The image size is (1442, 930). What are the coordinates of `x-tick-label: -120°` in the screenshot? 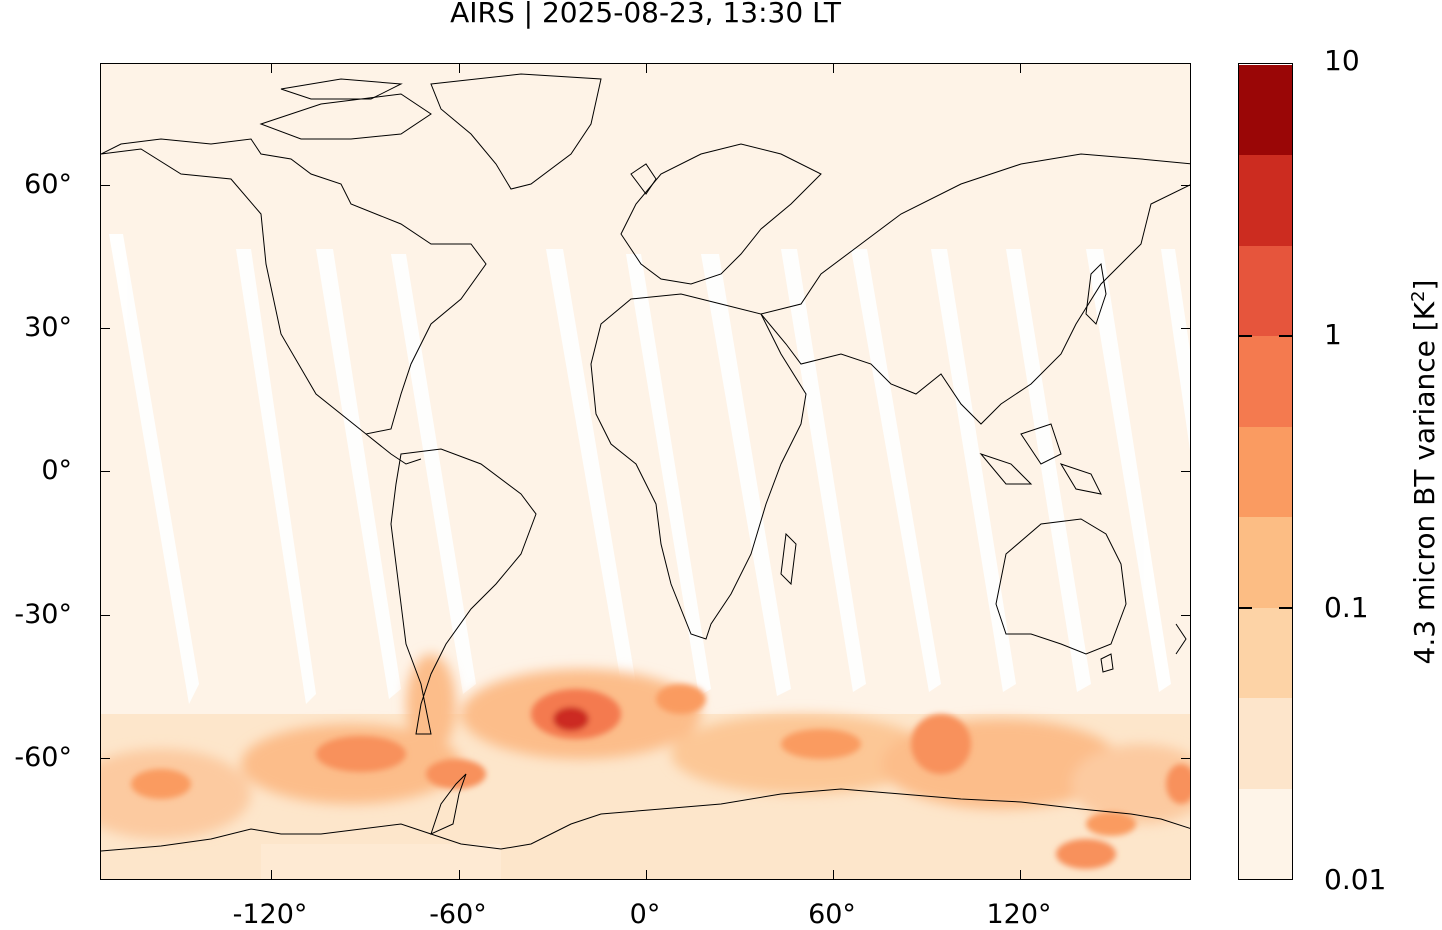 It's located at (270, 914).